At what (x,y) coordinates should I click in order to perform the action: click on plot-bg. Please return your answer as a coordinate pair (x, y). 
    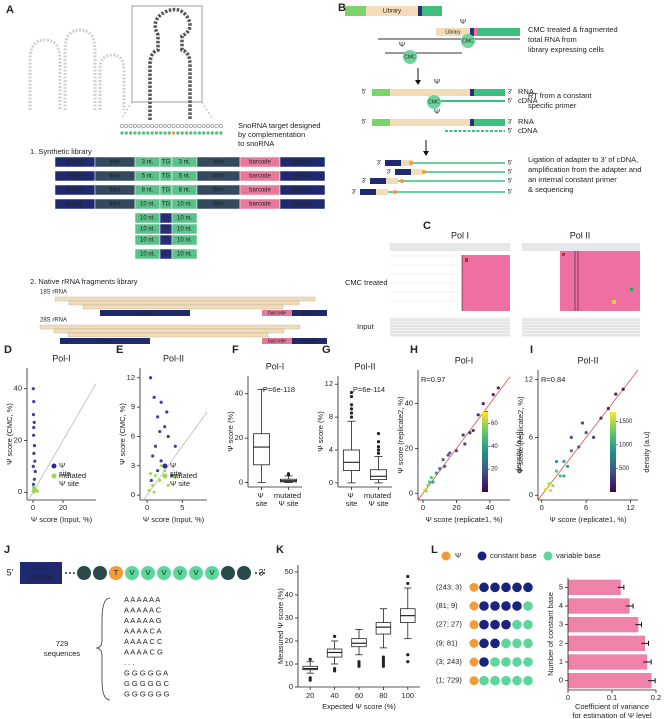
    Looking at the image, I should click on (612, 634).